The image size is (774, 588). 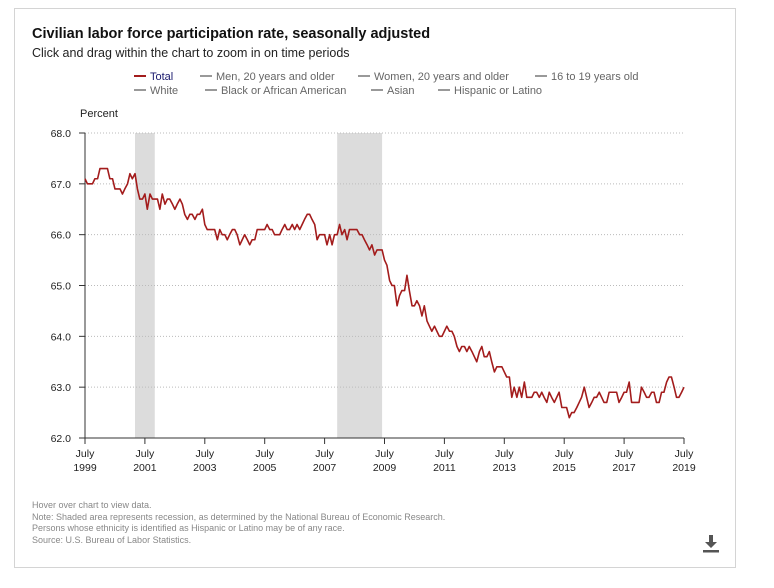 I want to click on y-tick-label: 68.0, so click(x=61, y=134).